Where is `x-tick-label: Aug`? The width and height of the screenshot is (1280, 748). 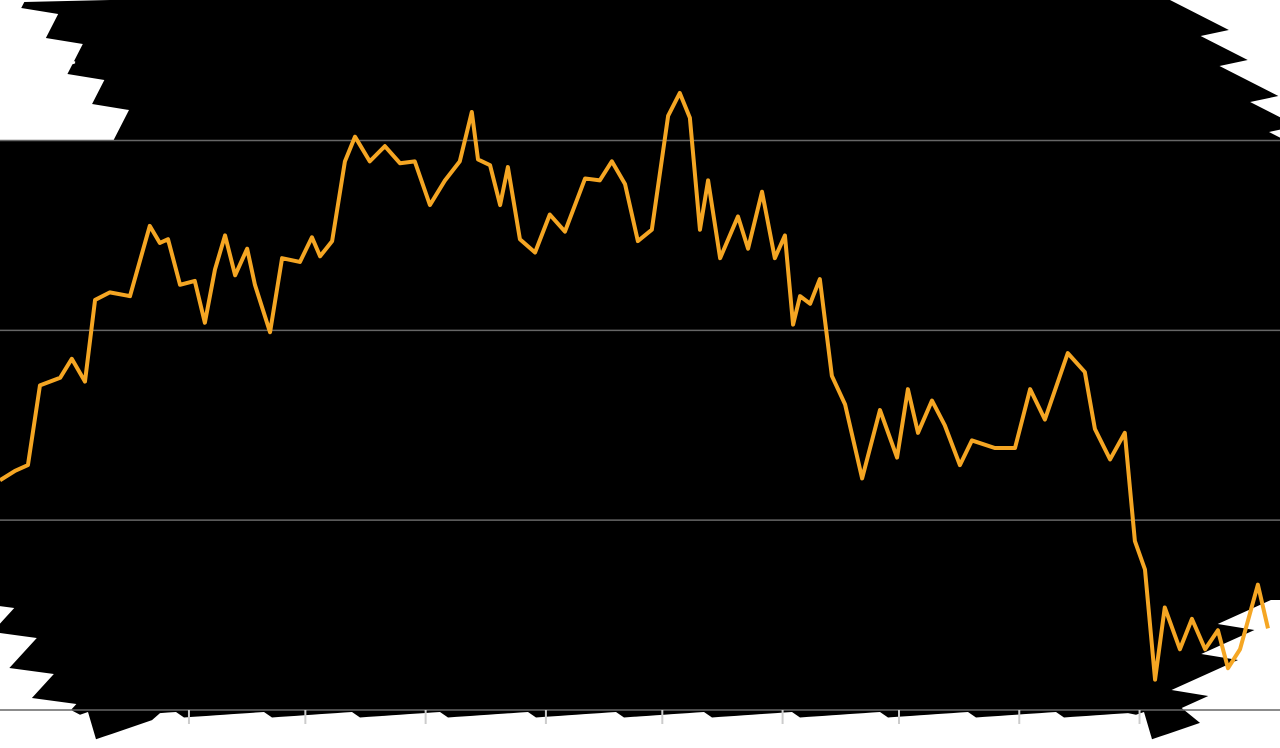
x-tick-label: Aug is located at coordinates (425, 740).